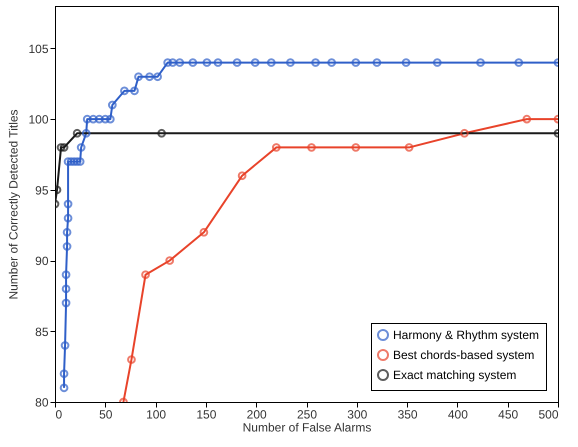  What do you see at coordinates (454, 375) in the screenshot?
I see `legend-label: Exact matching system` at bounding box center [454, 375].